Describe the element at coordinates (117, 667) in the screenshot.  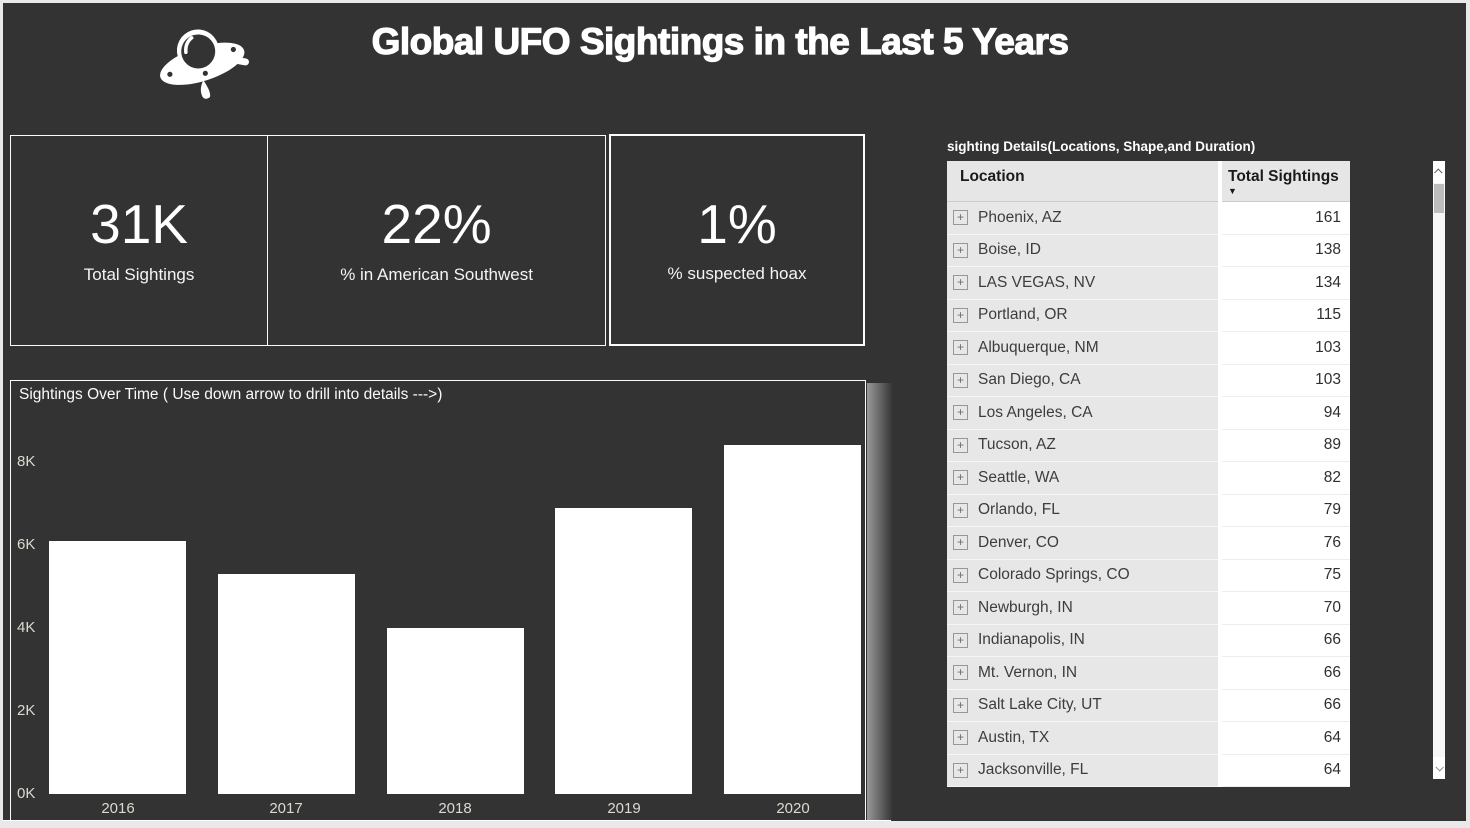
I see `bar-2016` at that location.